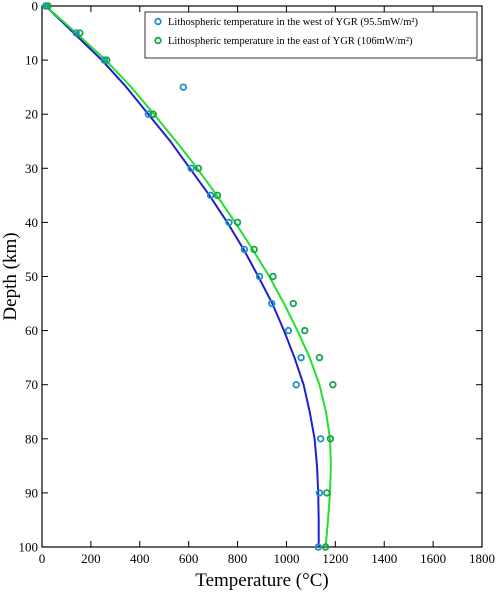 This screenshot has height=594, width=498. What do you see at coordinates (31, 384) in the screenshot?
I see `y-tick-label: 70` at bounding box center [31, 384].